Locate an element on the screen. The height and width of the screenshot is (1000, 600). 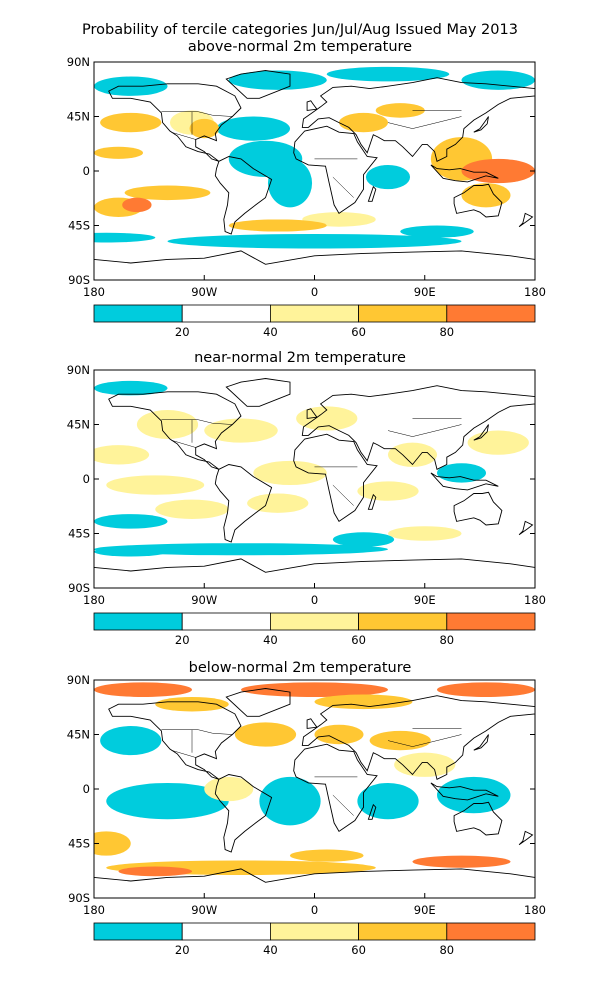
panel-title-below: below-normal 2m temperature is located at coordinates (300, 668).